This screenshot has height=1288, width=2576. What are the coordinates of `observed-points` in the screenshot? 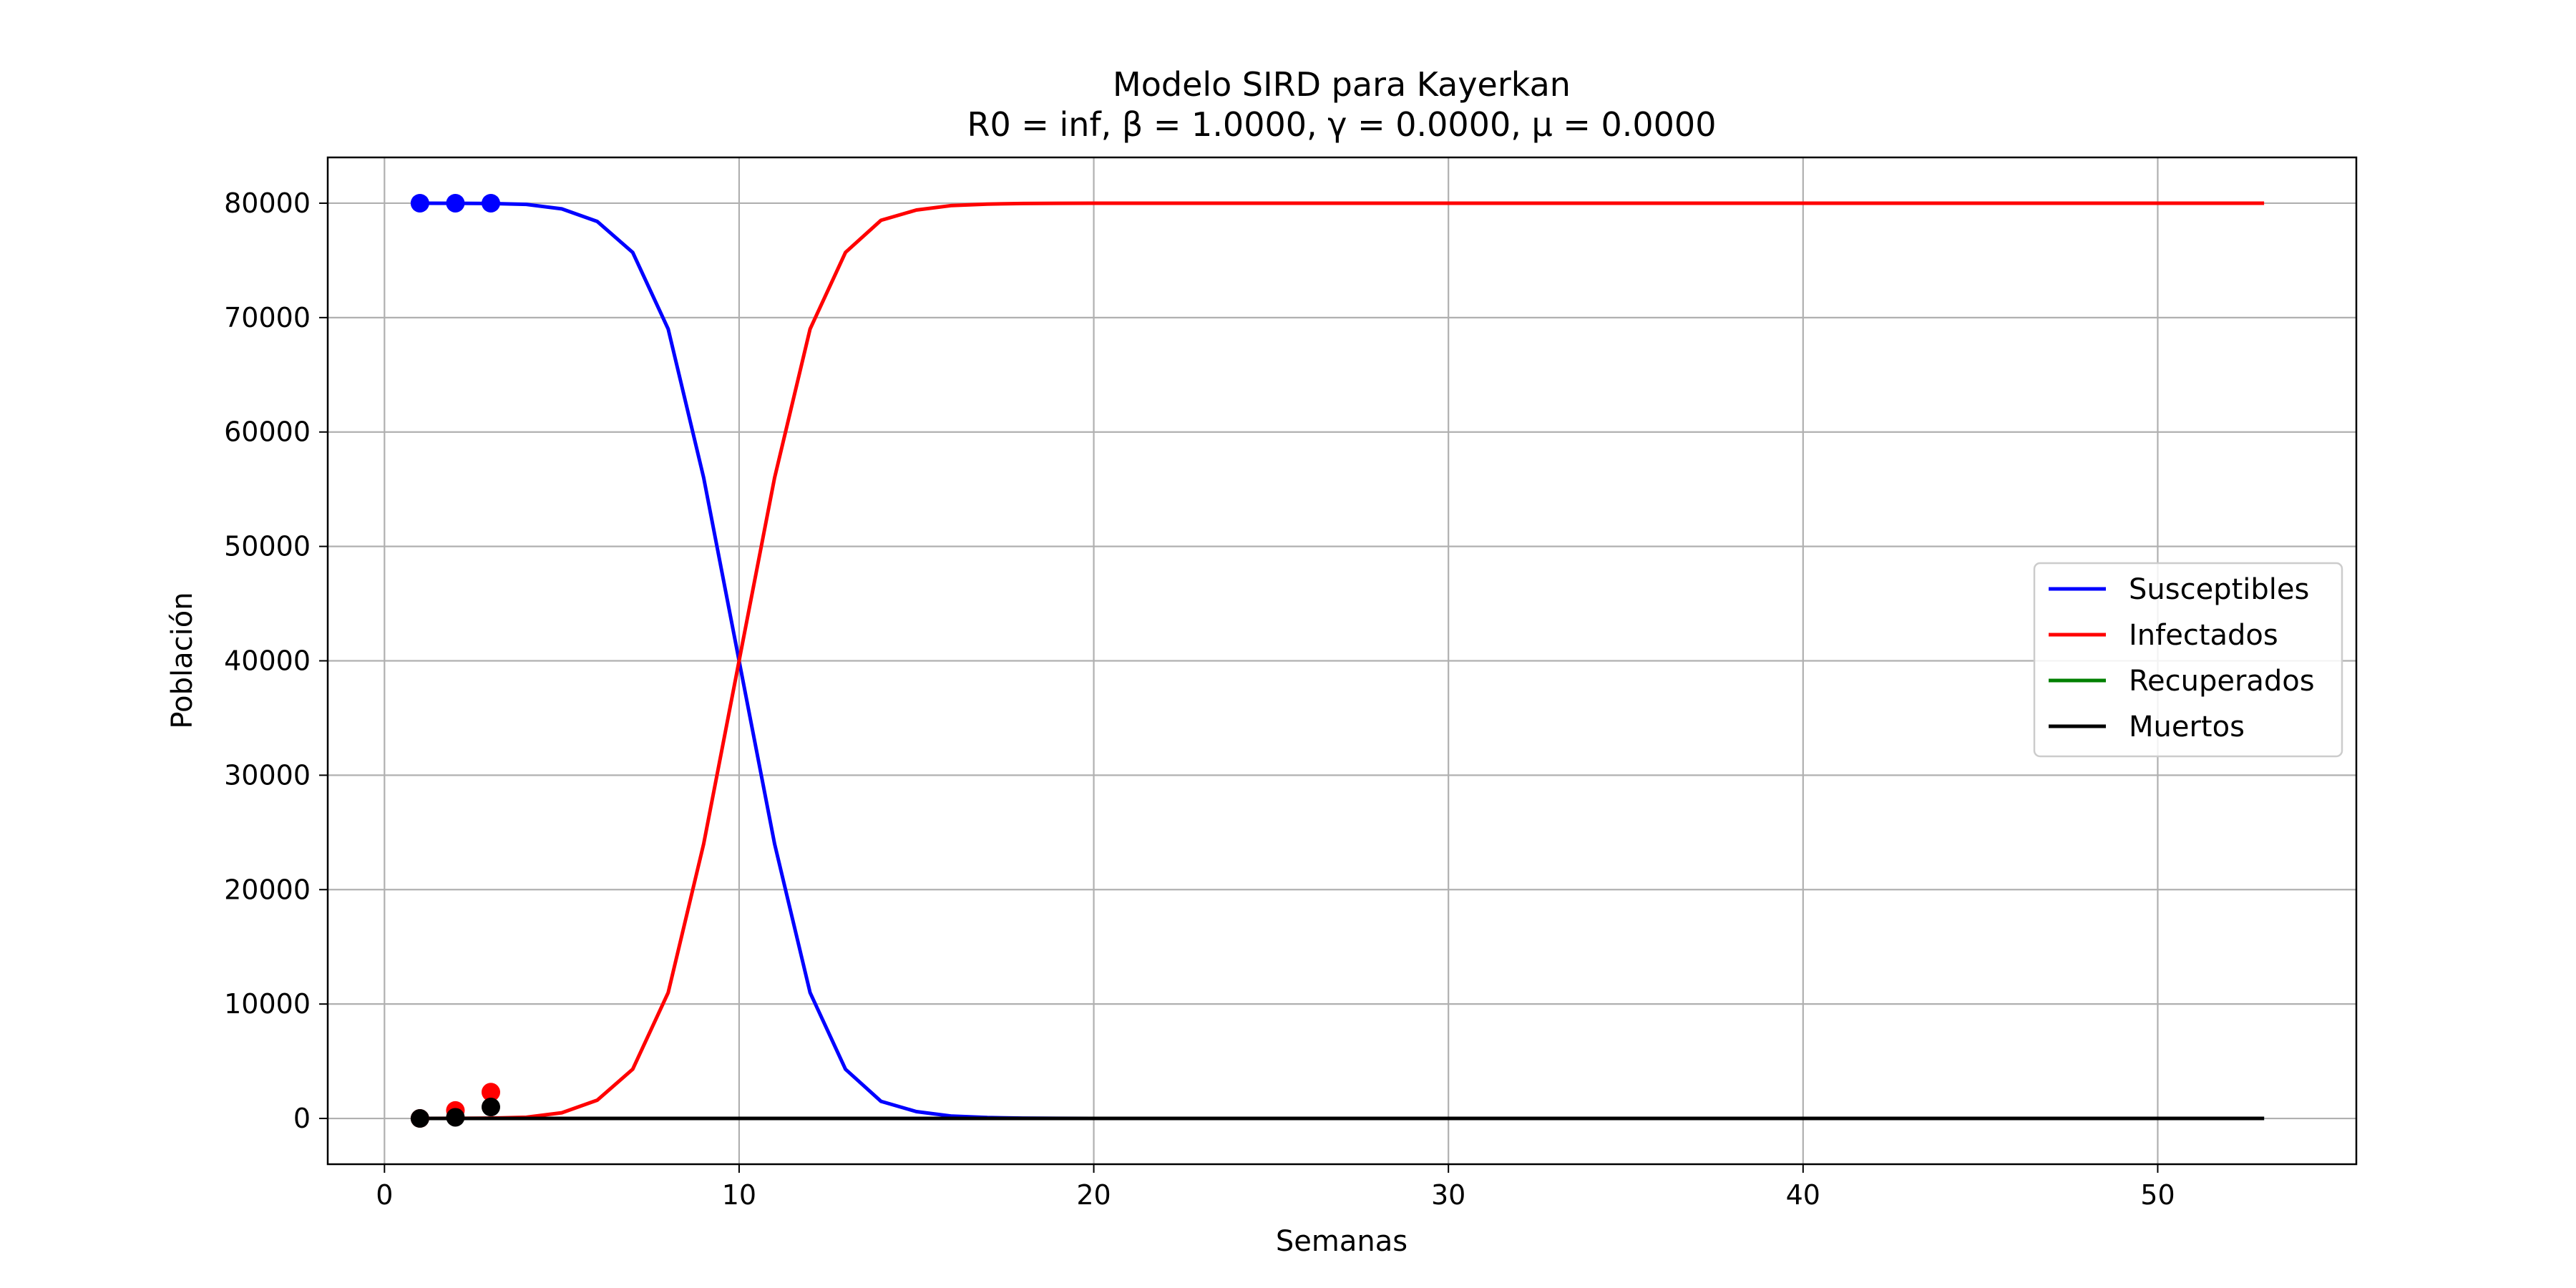 It's located at (455, 660).